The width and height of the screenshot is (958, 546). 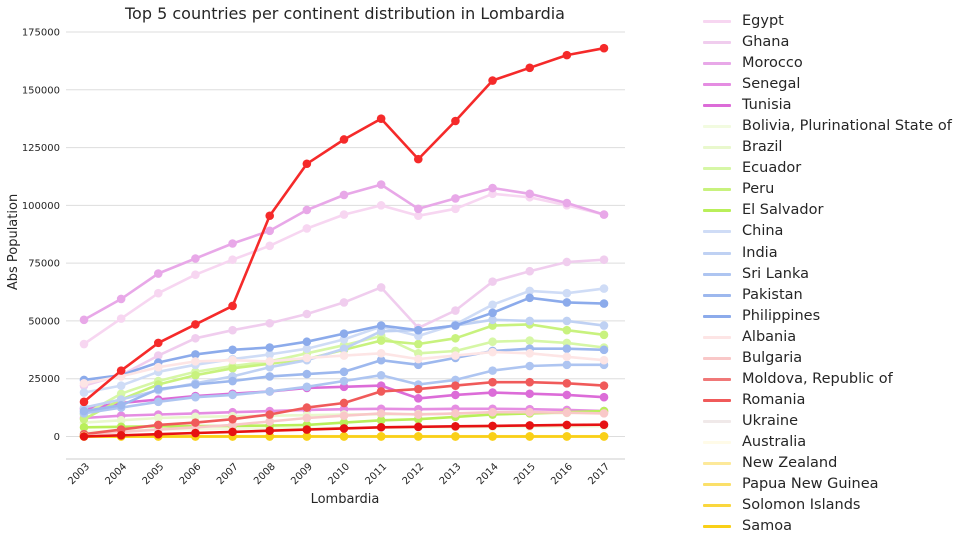 I want to click on x-axis-label: Lombardia, so click(x=345, y=499).